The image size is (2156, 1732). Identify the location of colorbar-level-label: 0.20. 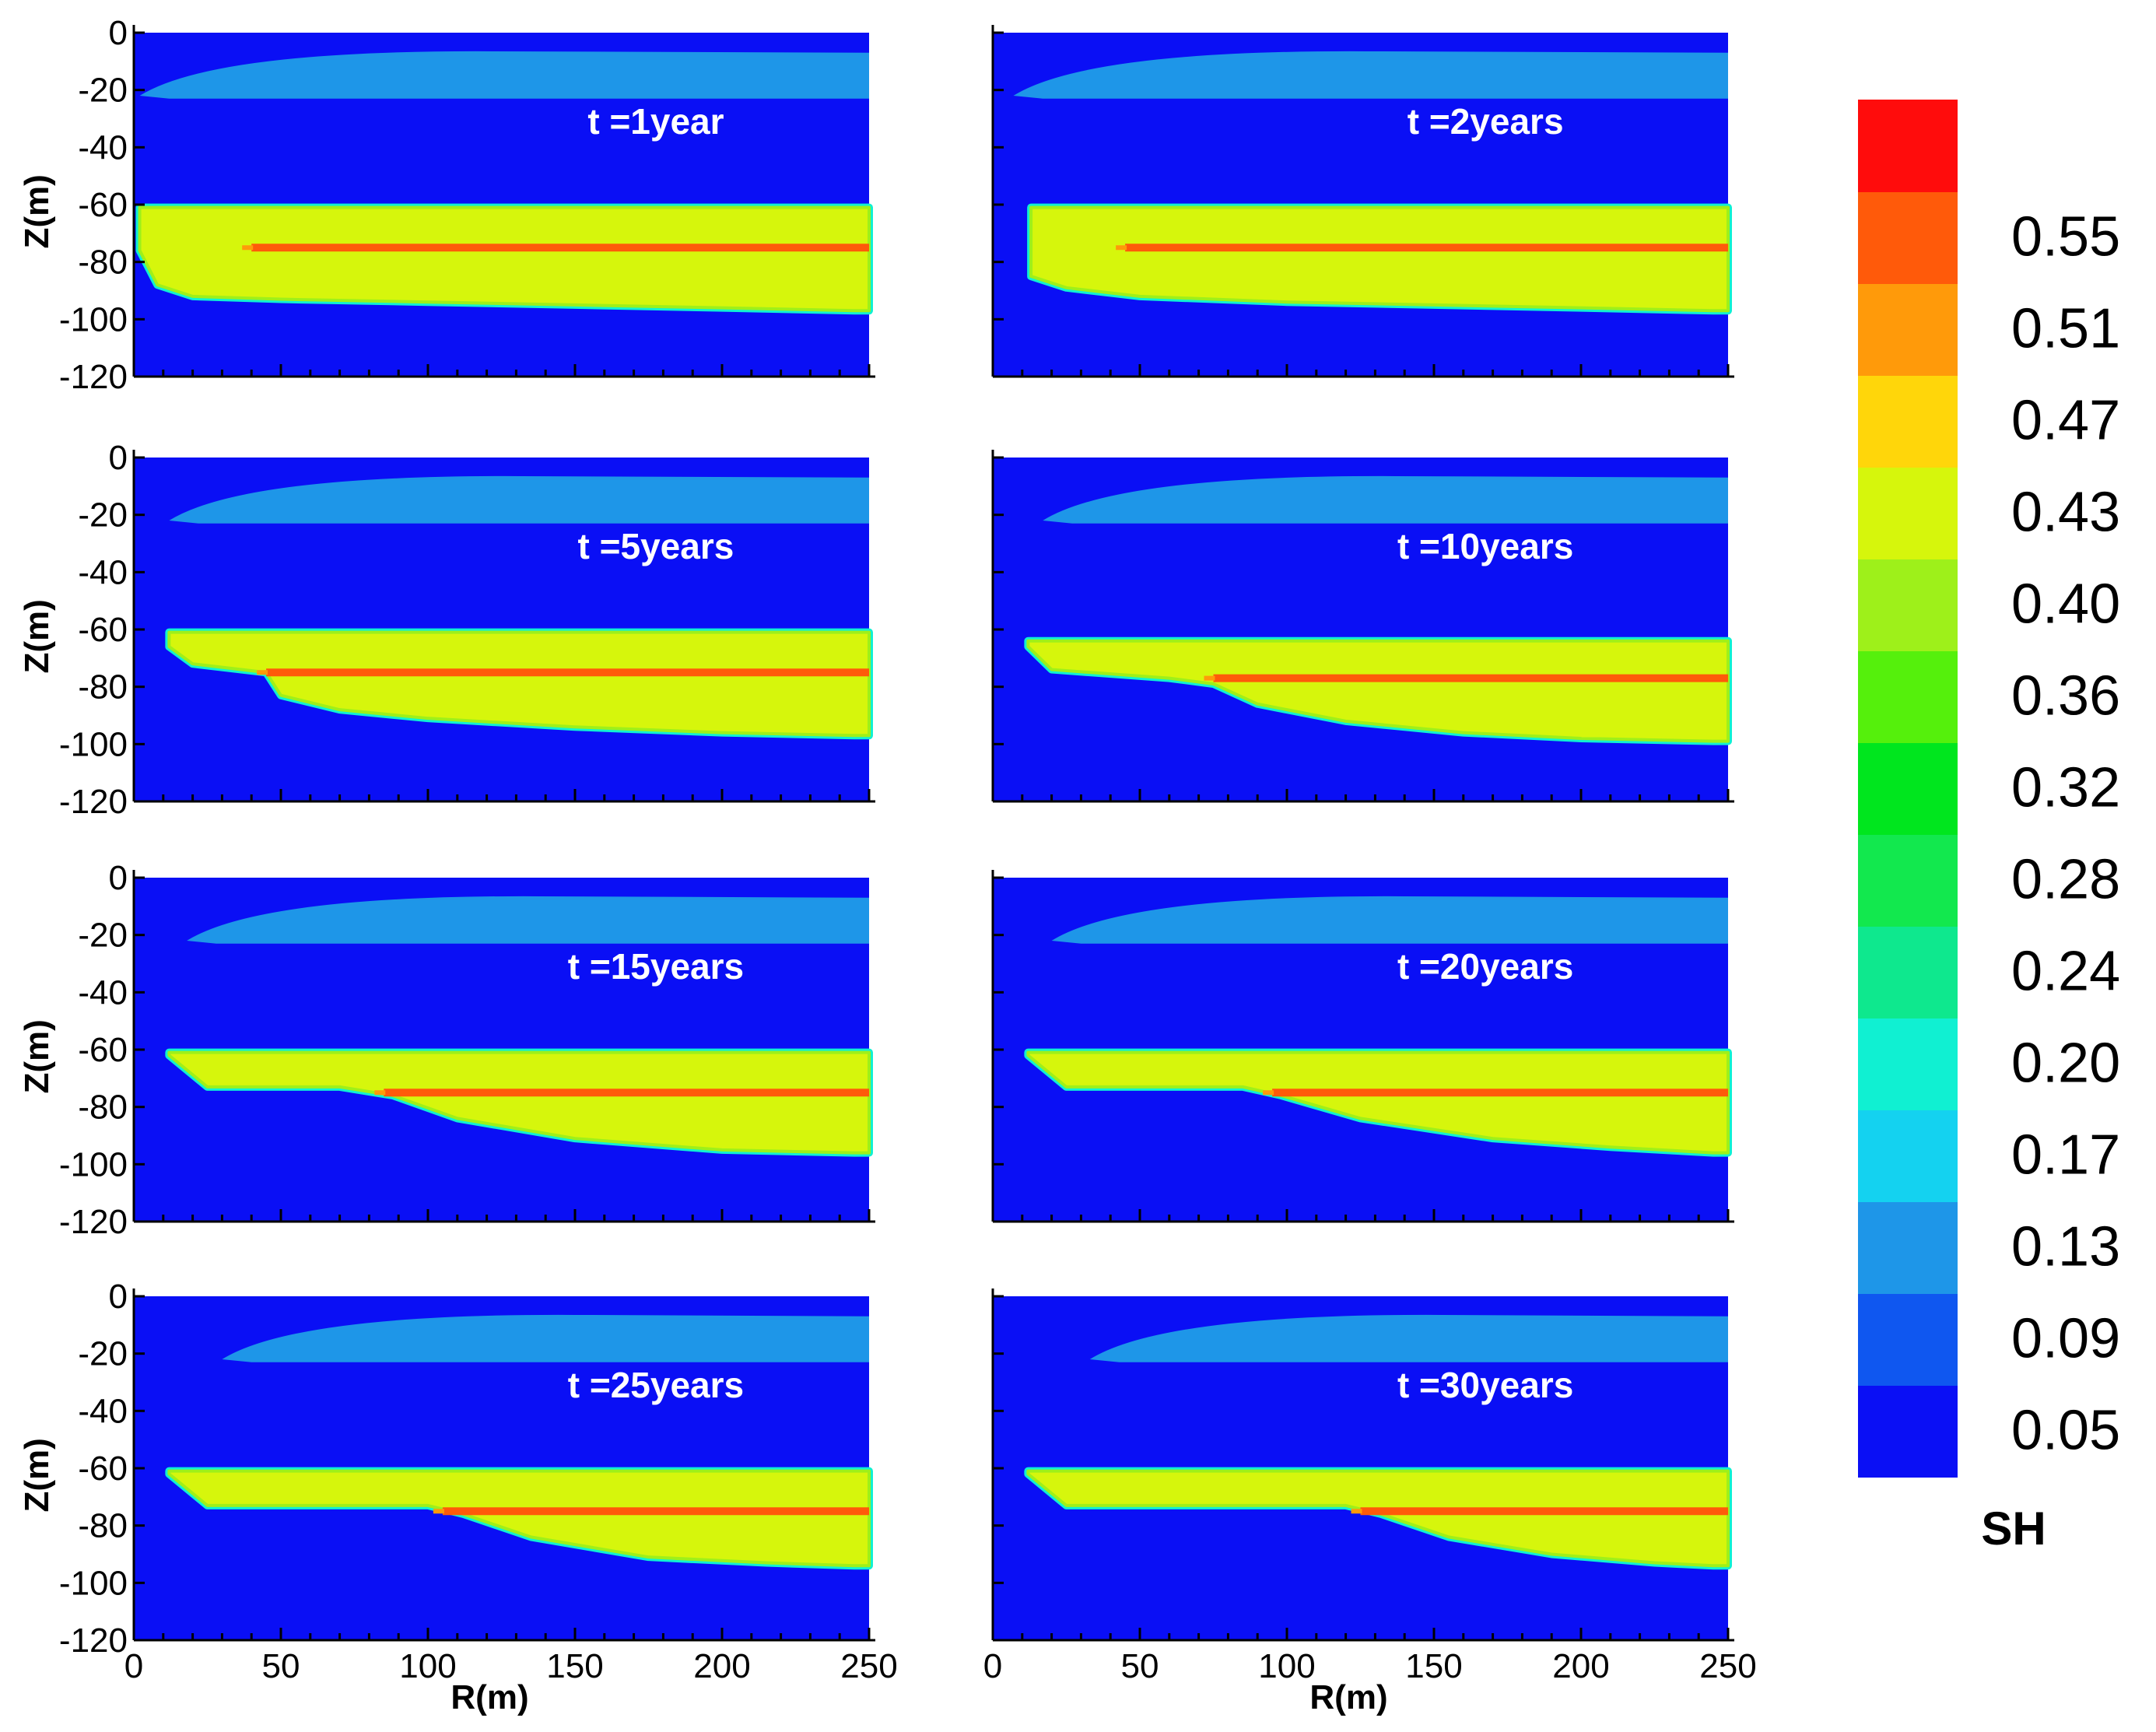
(2065, 1064).